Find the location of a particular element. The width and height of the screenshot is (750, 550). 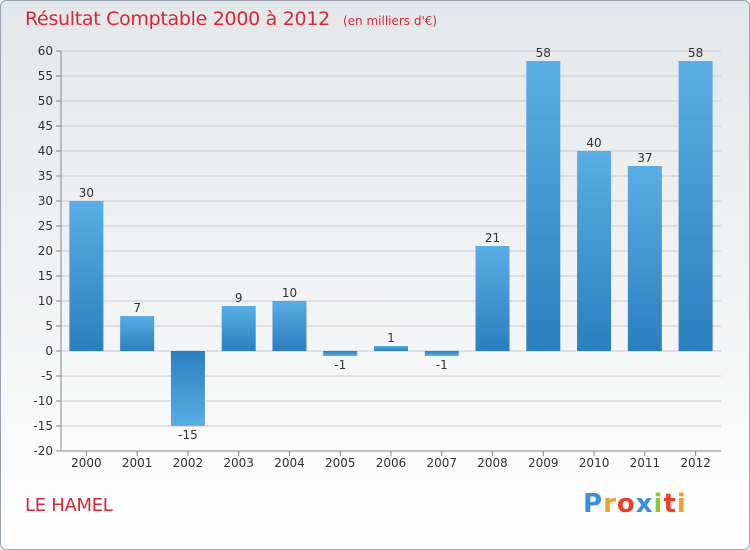

commune-name: LE HAMEL is located at coordinates (69, 505).